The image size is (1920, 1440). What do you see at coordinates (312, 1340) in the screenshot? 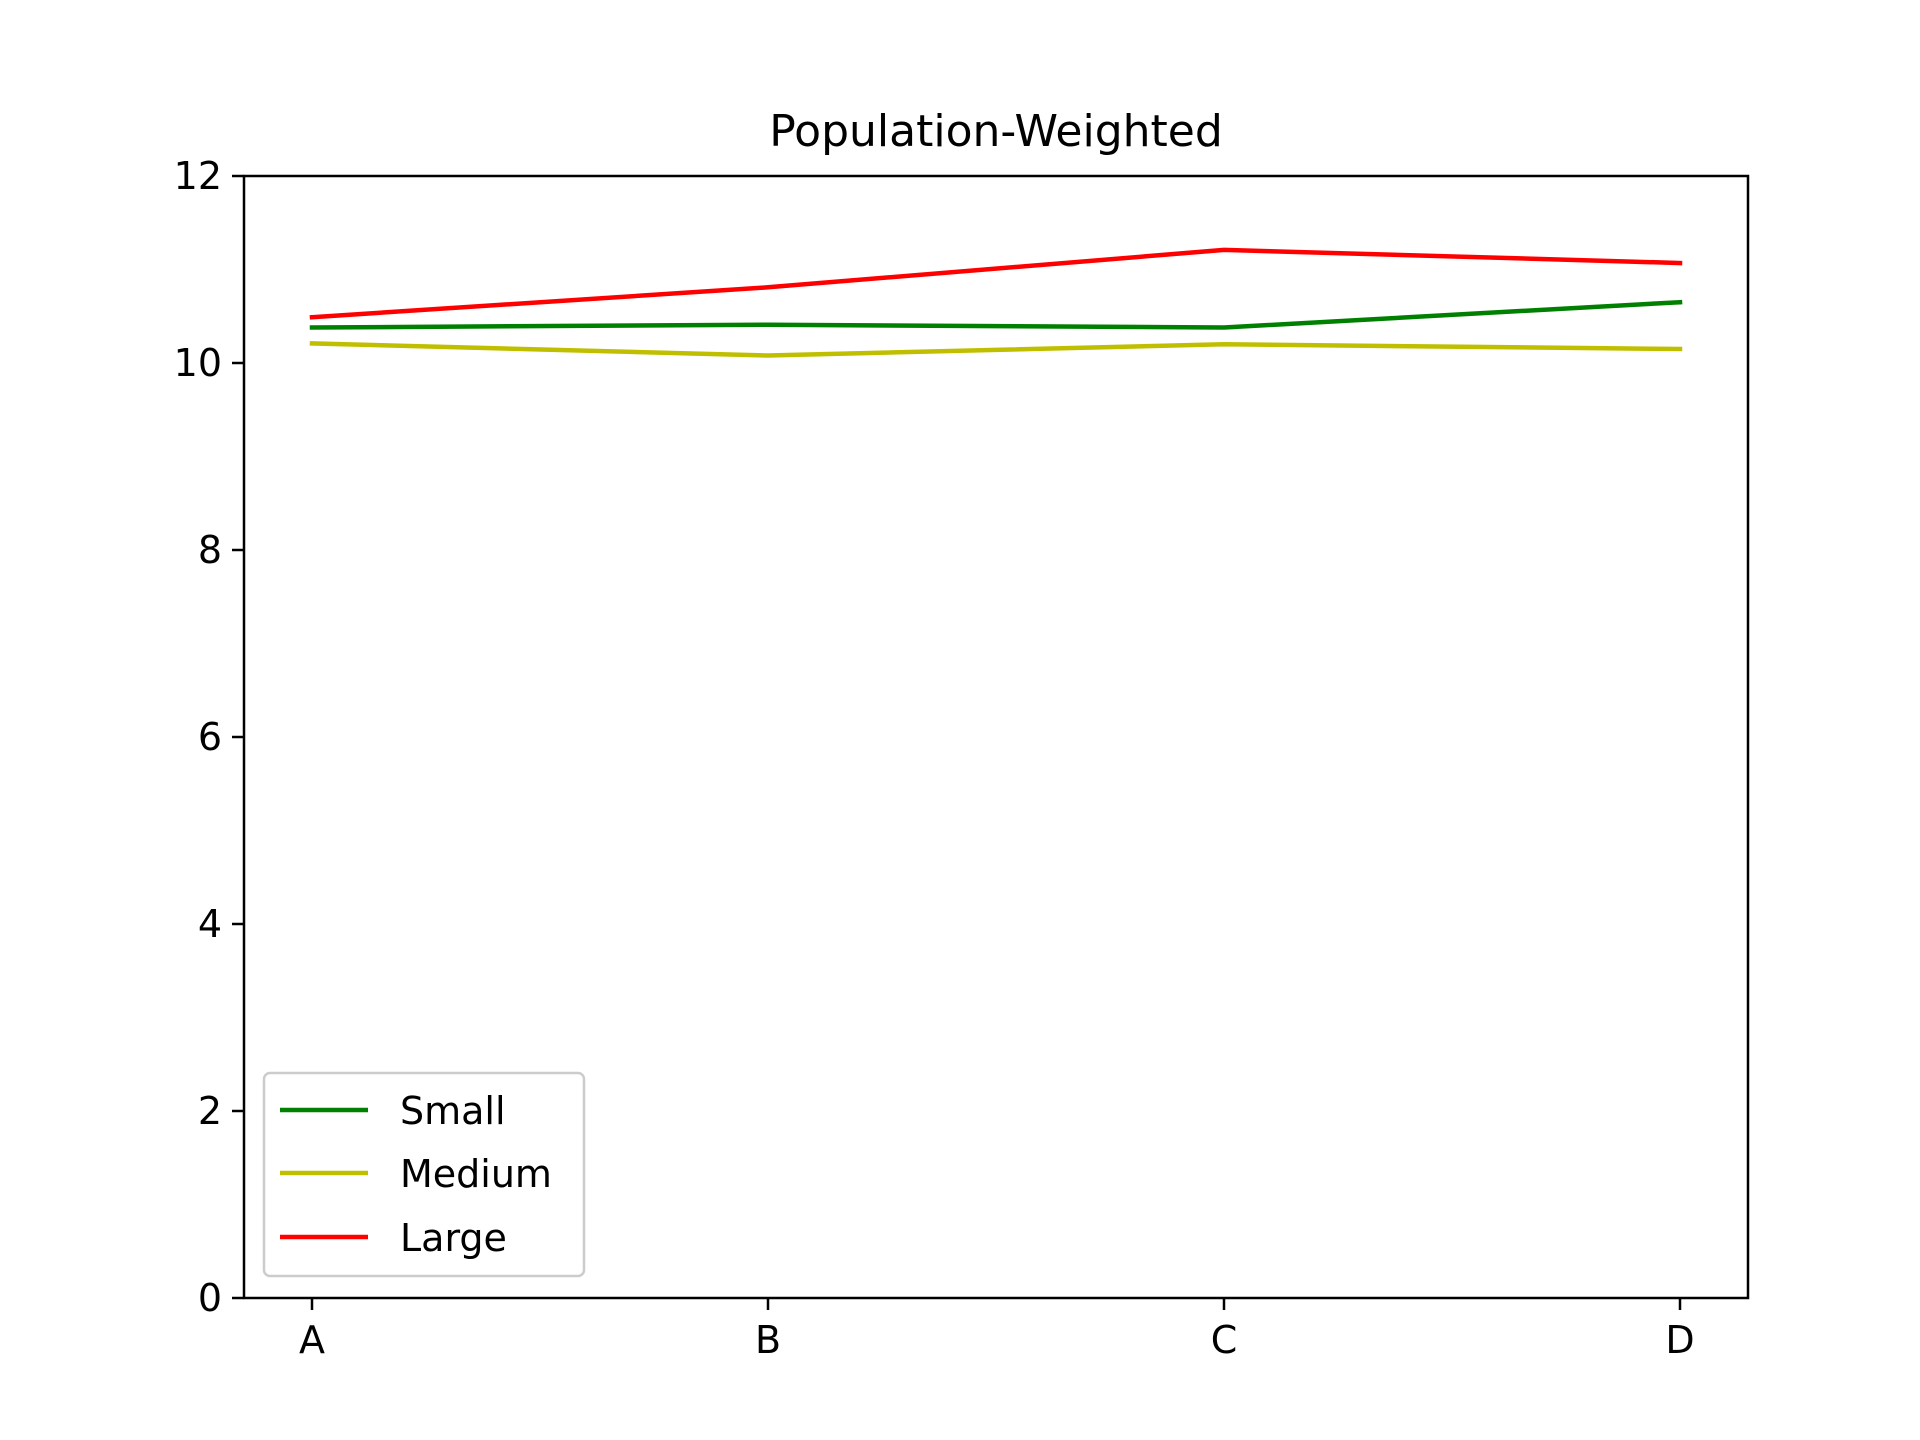
I see `x-tick-label: A` at bounding box center [312, 1340].